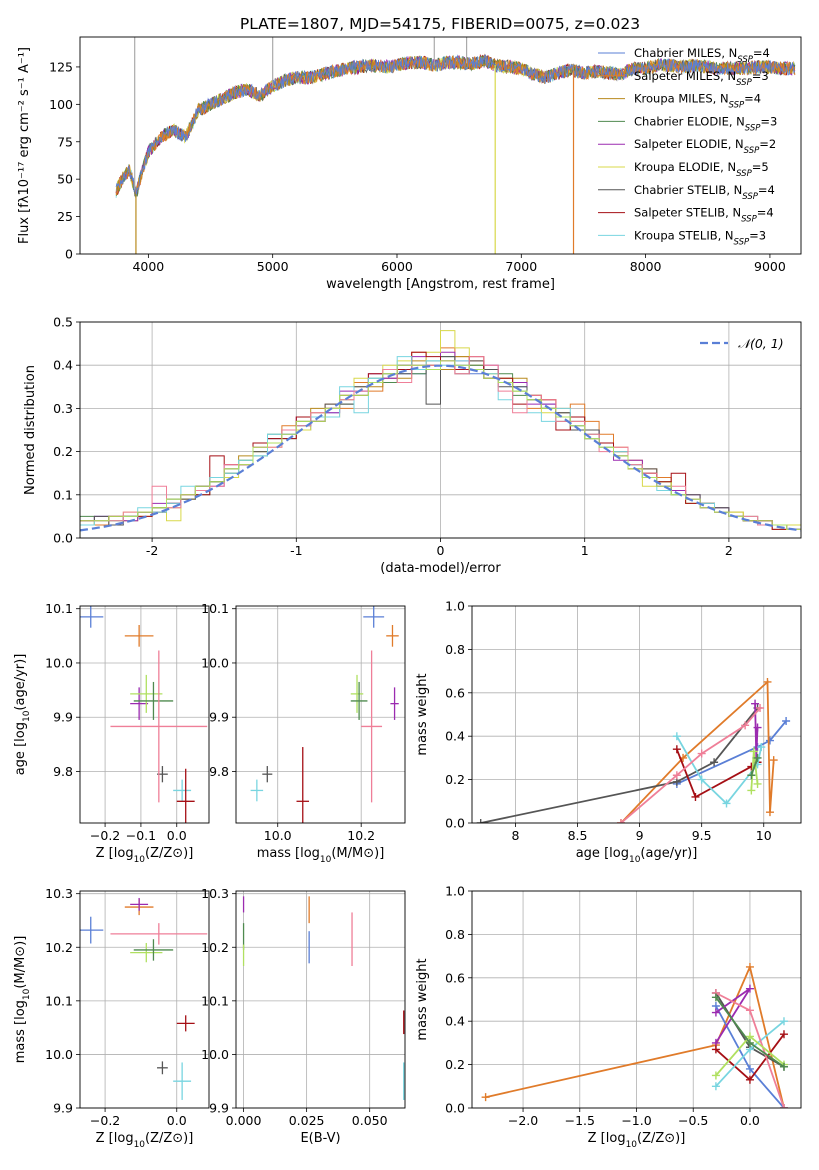 This screenshot has height=1170, width=819. What do you see at coordinates (440, 284) in the screenshot?
I see `x-axis-label: wavelength [Angstrom, rest frame]` at bounding box center [440, 284].